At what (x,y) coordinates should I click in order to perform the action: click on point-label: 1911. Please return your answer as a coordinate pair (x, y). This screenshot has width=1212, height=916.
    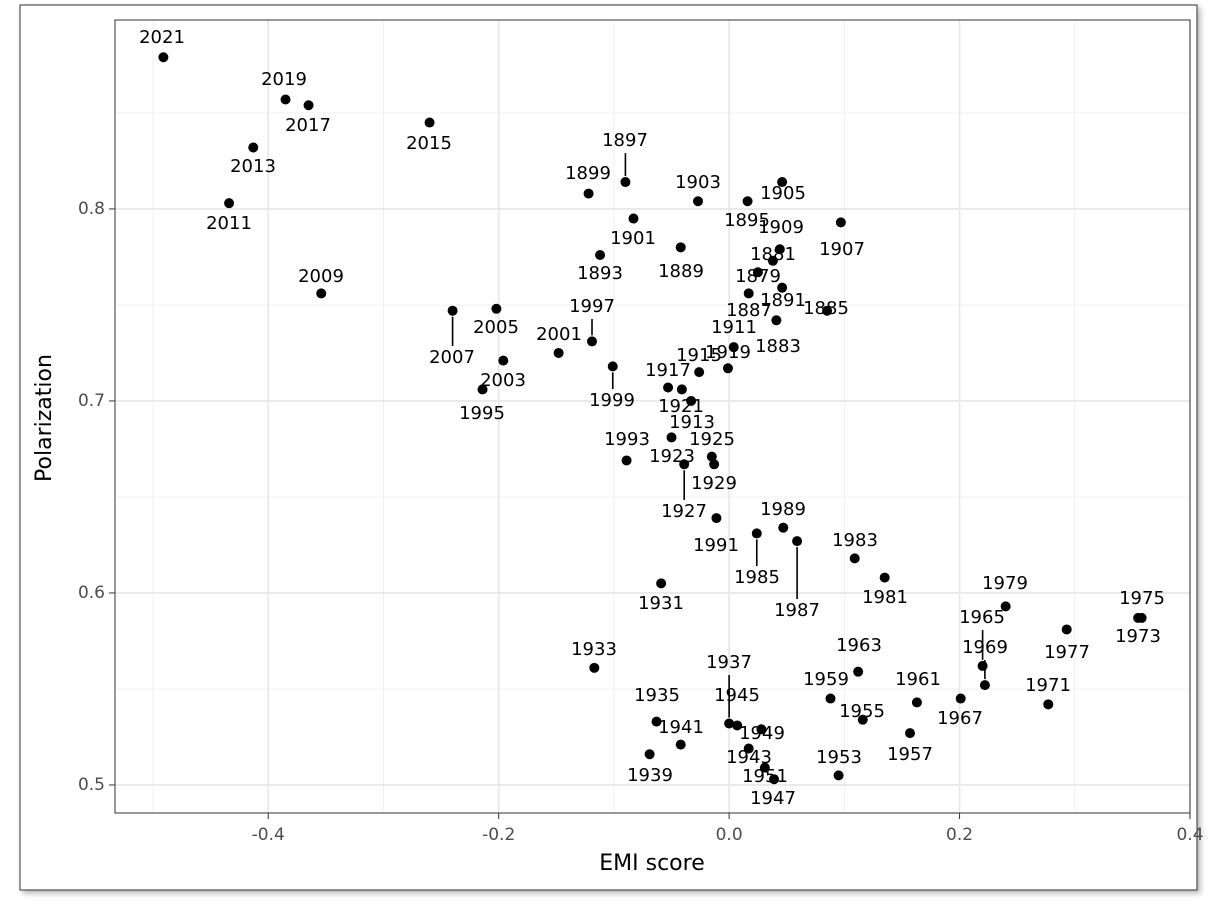
    Looking at the image, I should click on (734, 327).